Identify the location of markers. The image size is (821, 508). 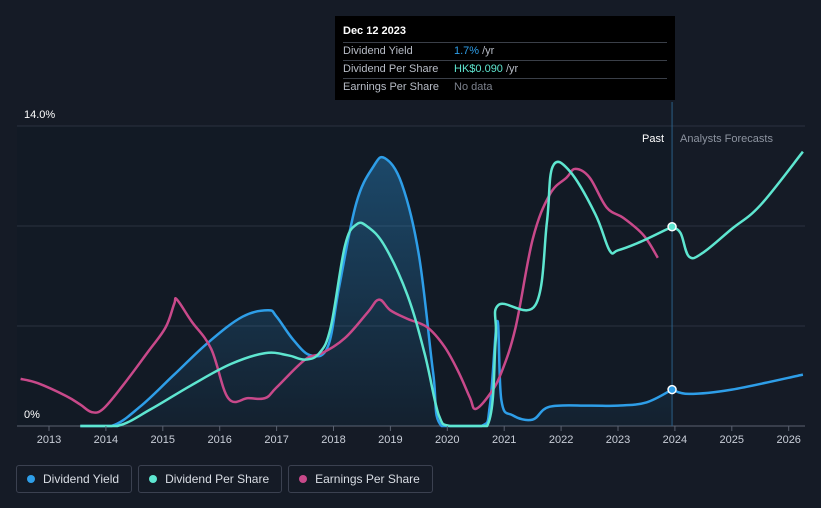
(672, 308).